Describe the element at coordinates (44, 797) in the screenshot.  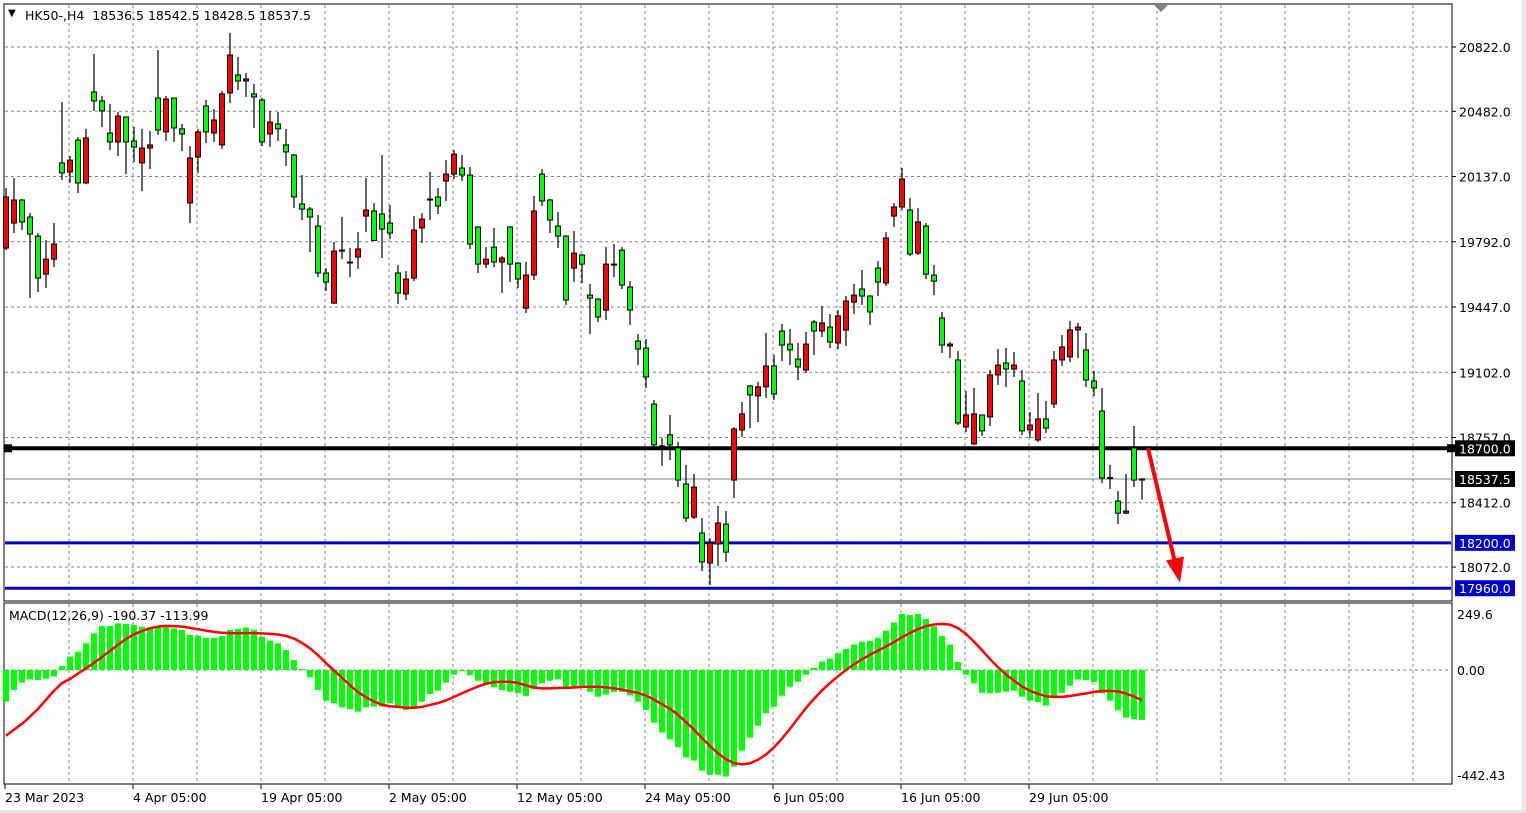
I see `time-tick-label: 23 Mar 2023` at that location.